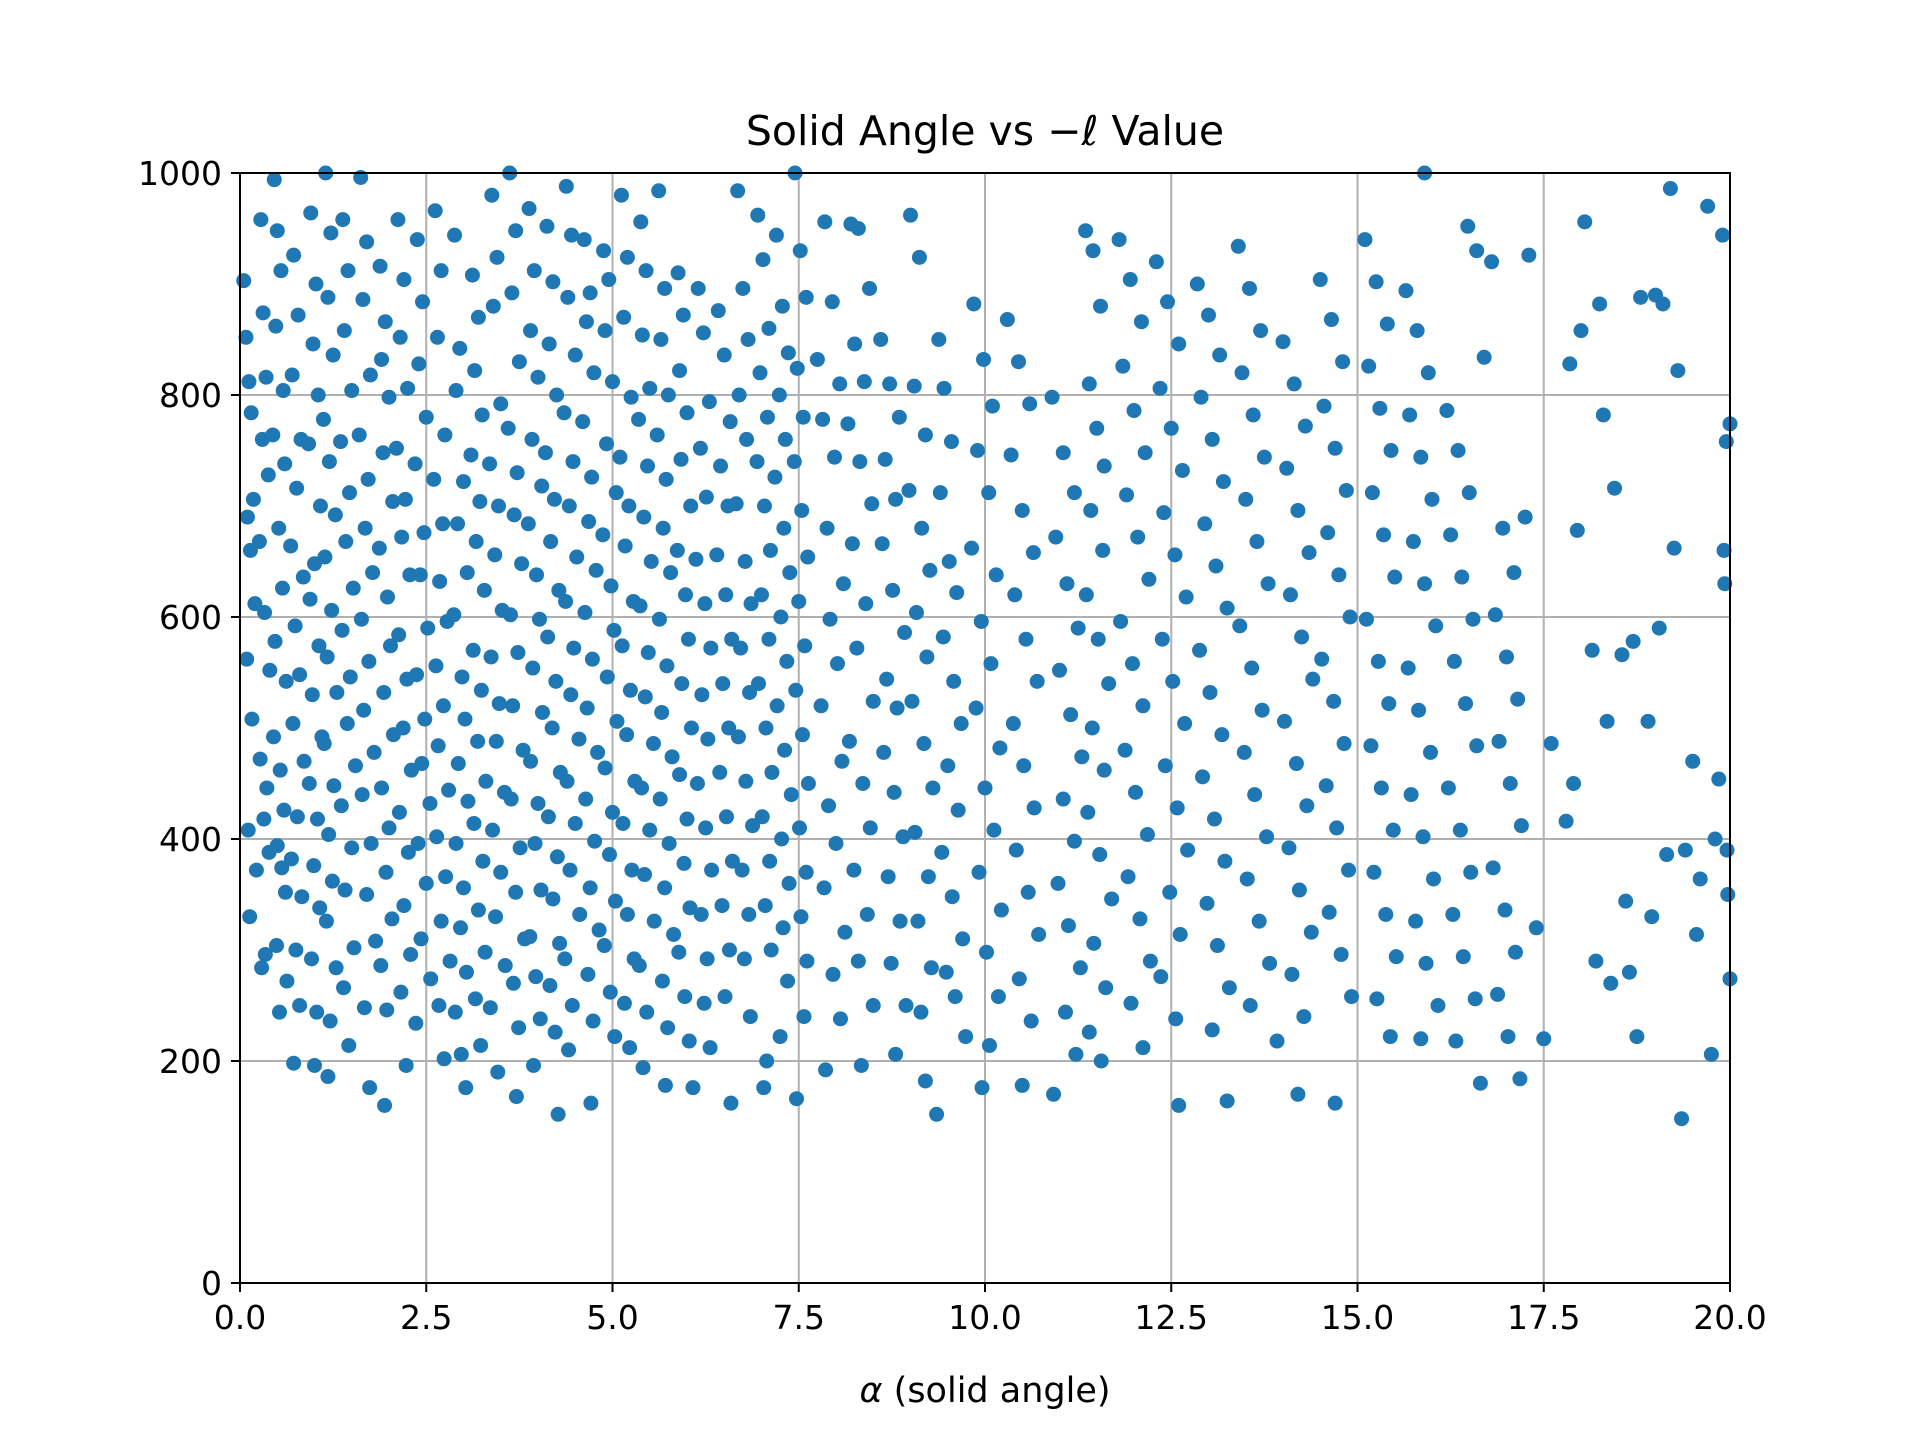 The width and height of the screenshot is (1920, 1440). Describe the element at coordinates (190, 1061) in the screenshot. I see `y-tick-label: 200` at that location.